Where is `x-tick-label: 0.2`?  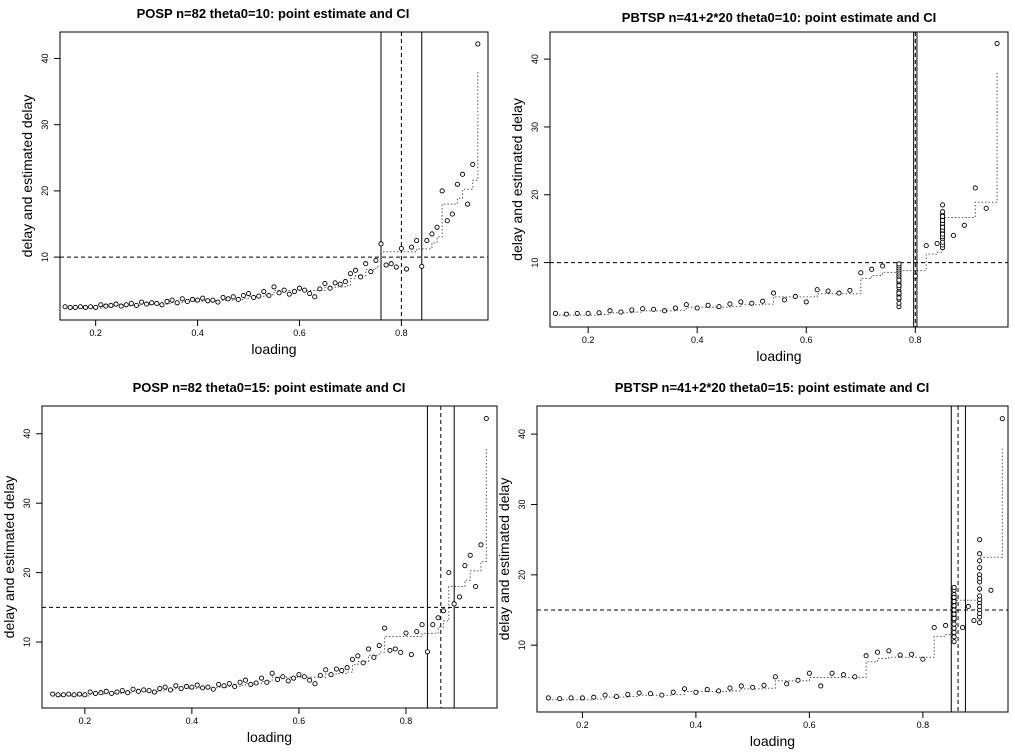 x-tick-label: 0.2 is located at coordinates (588, 340).